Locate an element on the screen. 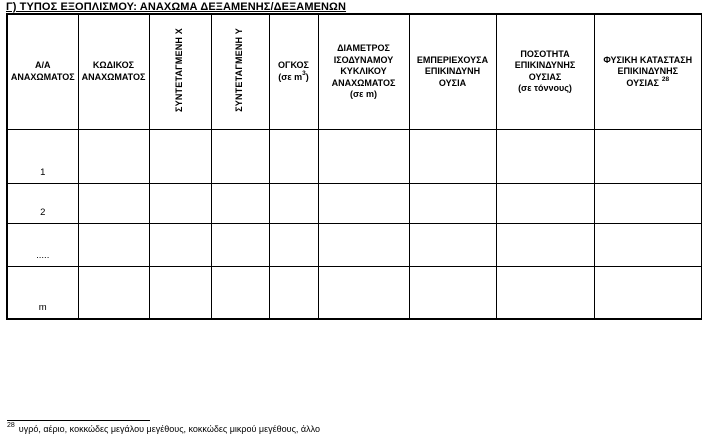 The image size is (702, 447). header-volume-unit: (σε m3) is located at coordinates (293, 76).